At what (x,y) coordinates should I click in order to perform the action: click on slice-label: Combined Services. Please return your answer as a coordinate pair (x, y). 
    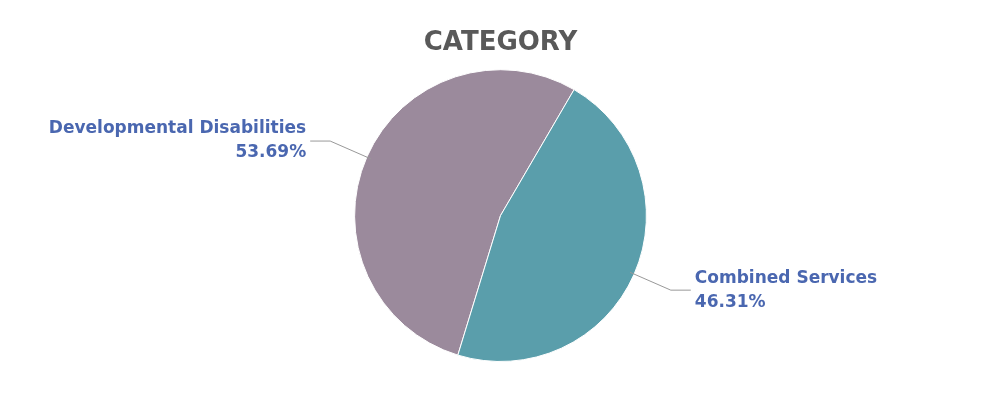
    Looking at the image, I should click on (786, 276).